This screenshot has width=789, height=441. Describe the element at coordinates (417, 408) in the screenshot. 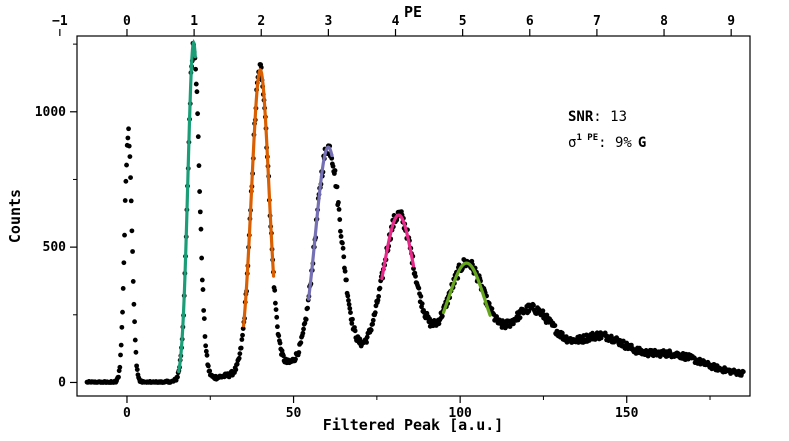

I see `x-axis-ticks: 0 50 100 150` at that location.